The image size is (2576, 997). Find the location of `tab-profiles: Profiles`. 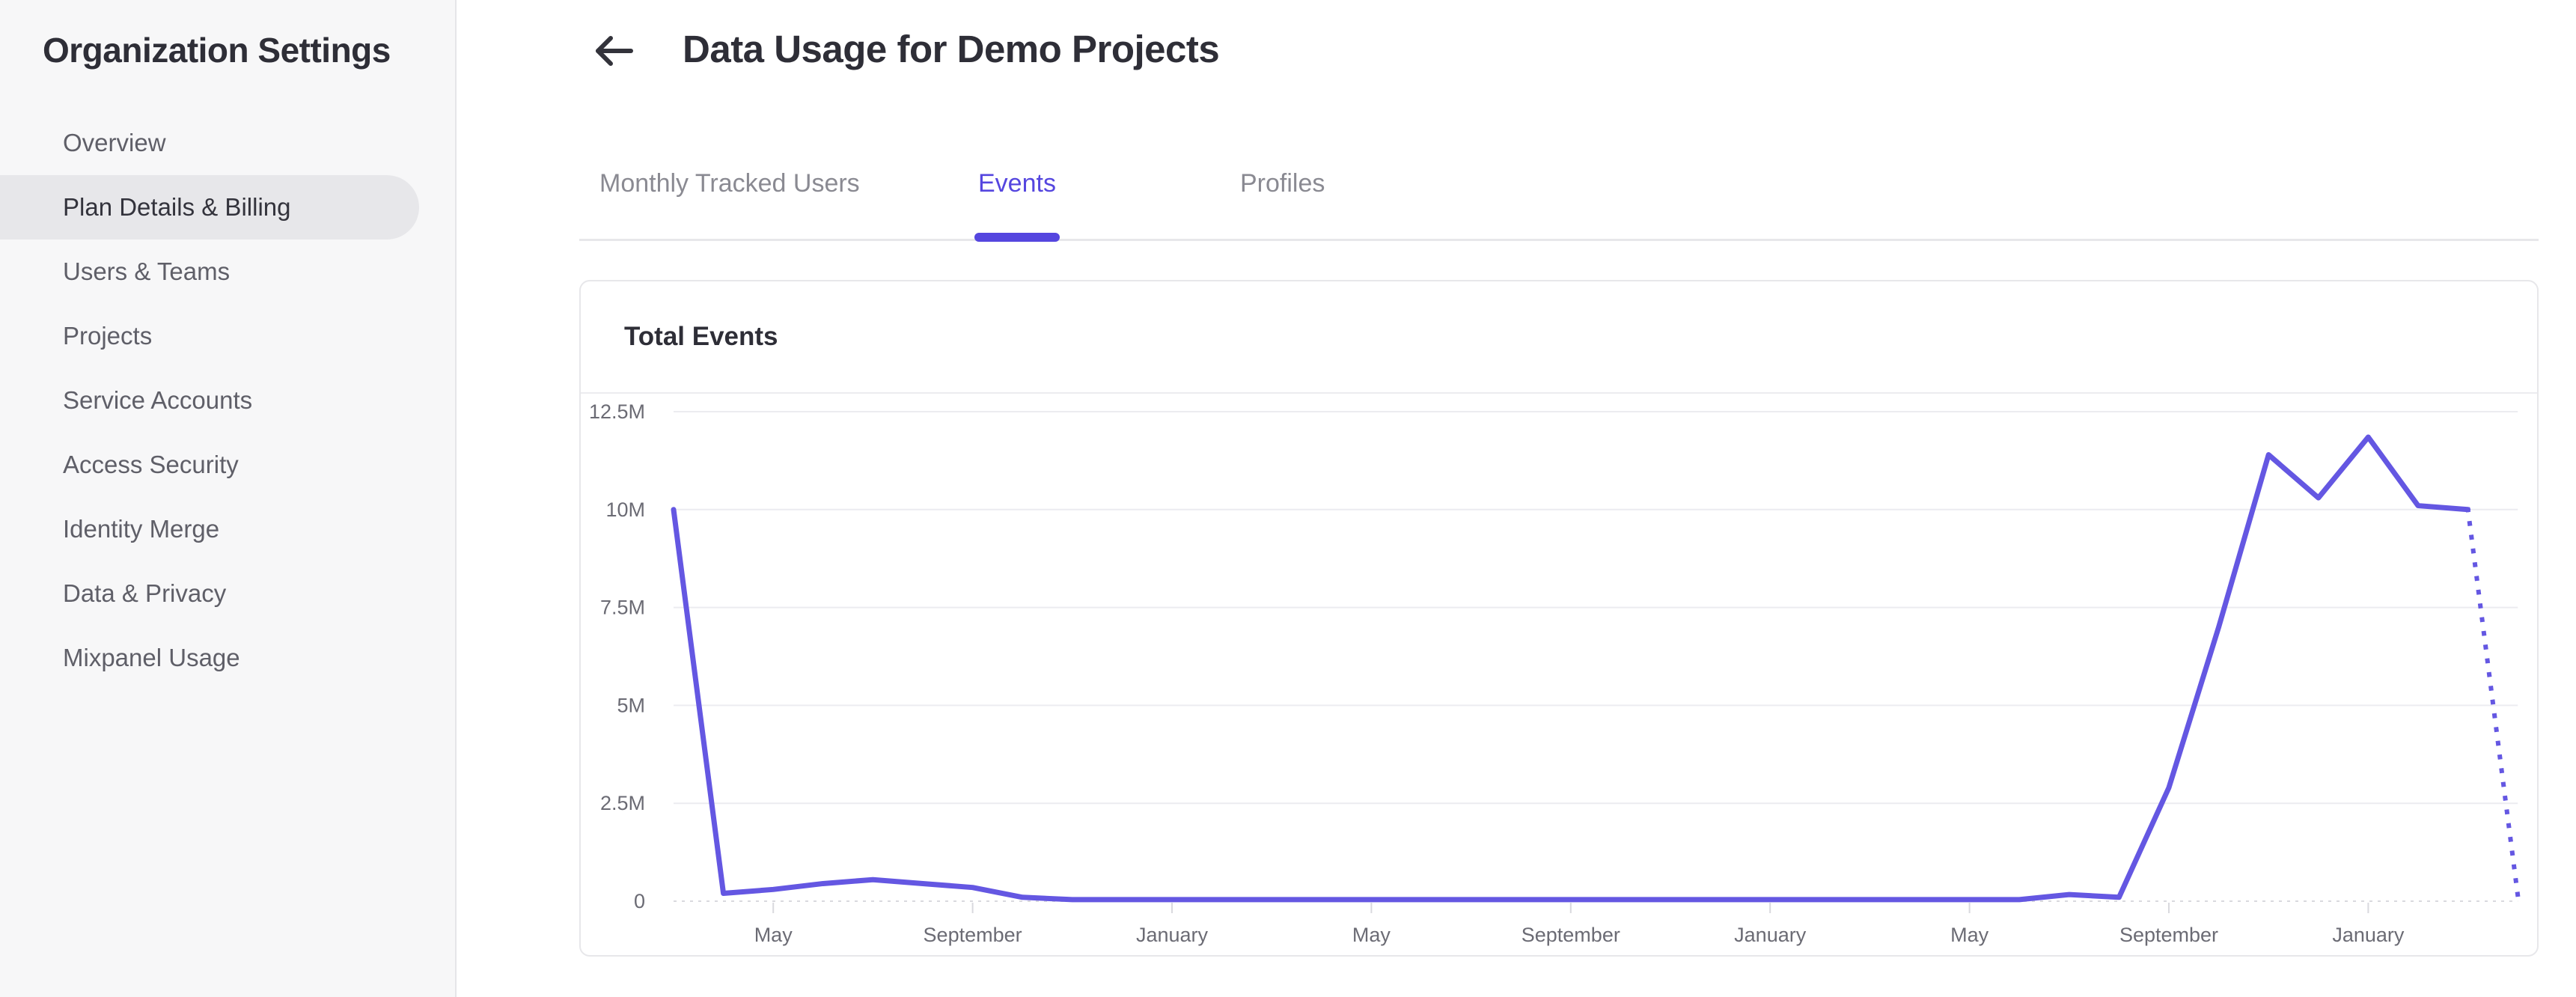

tab-profiles: Profiles is located at coordinates (1282, 183).